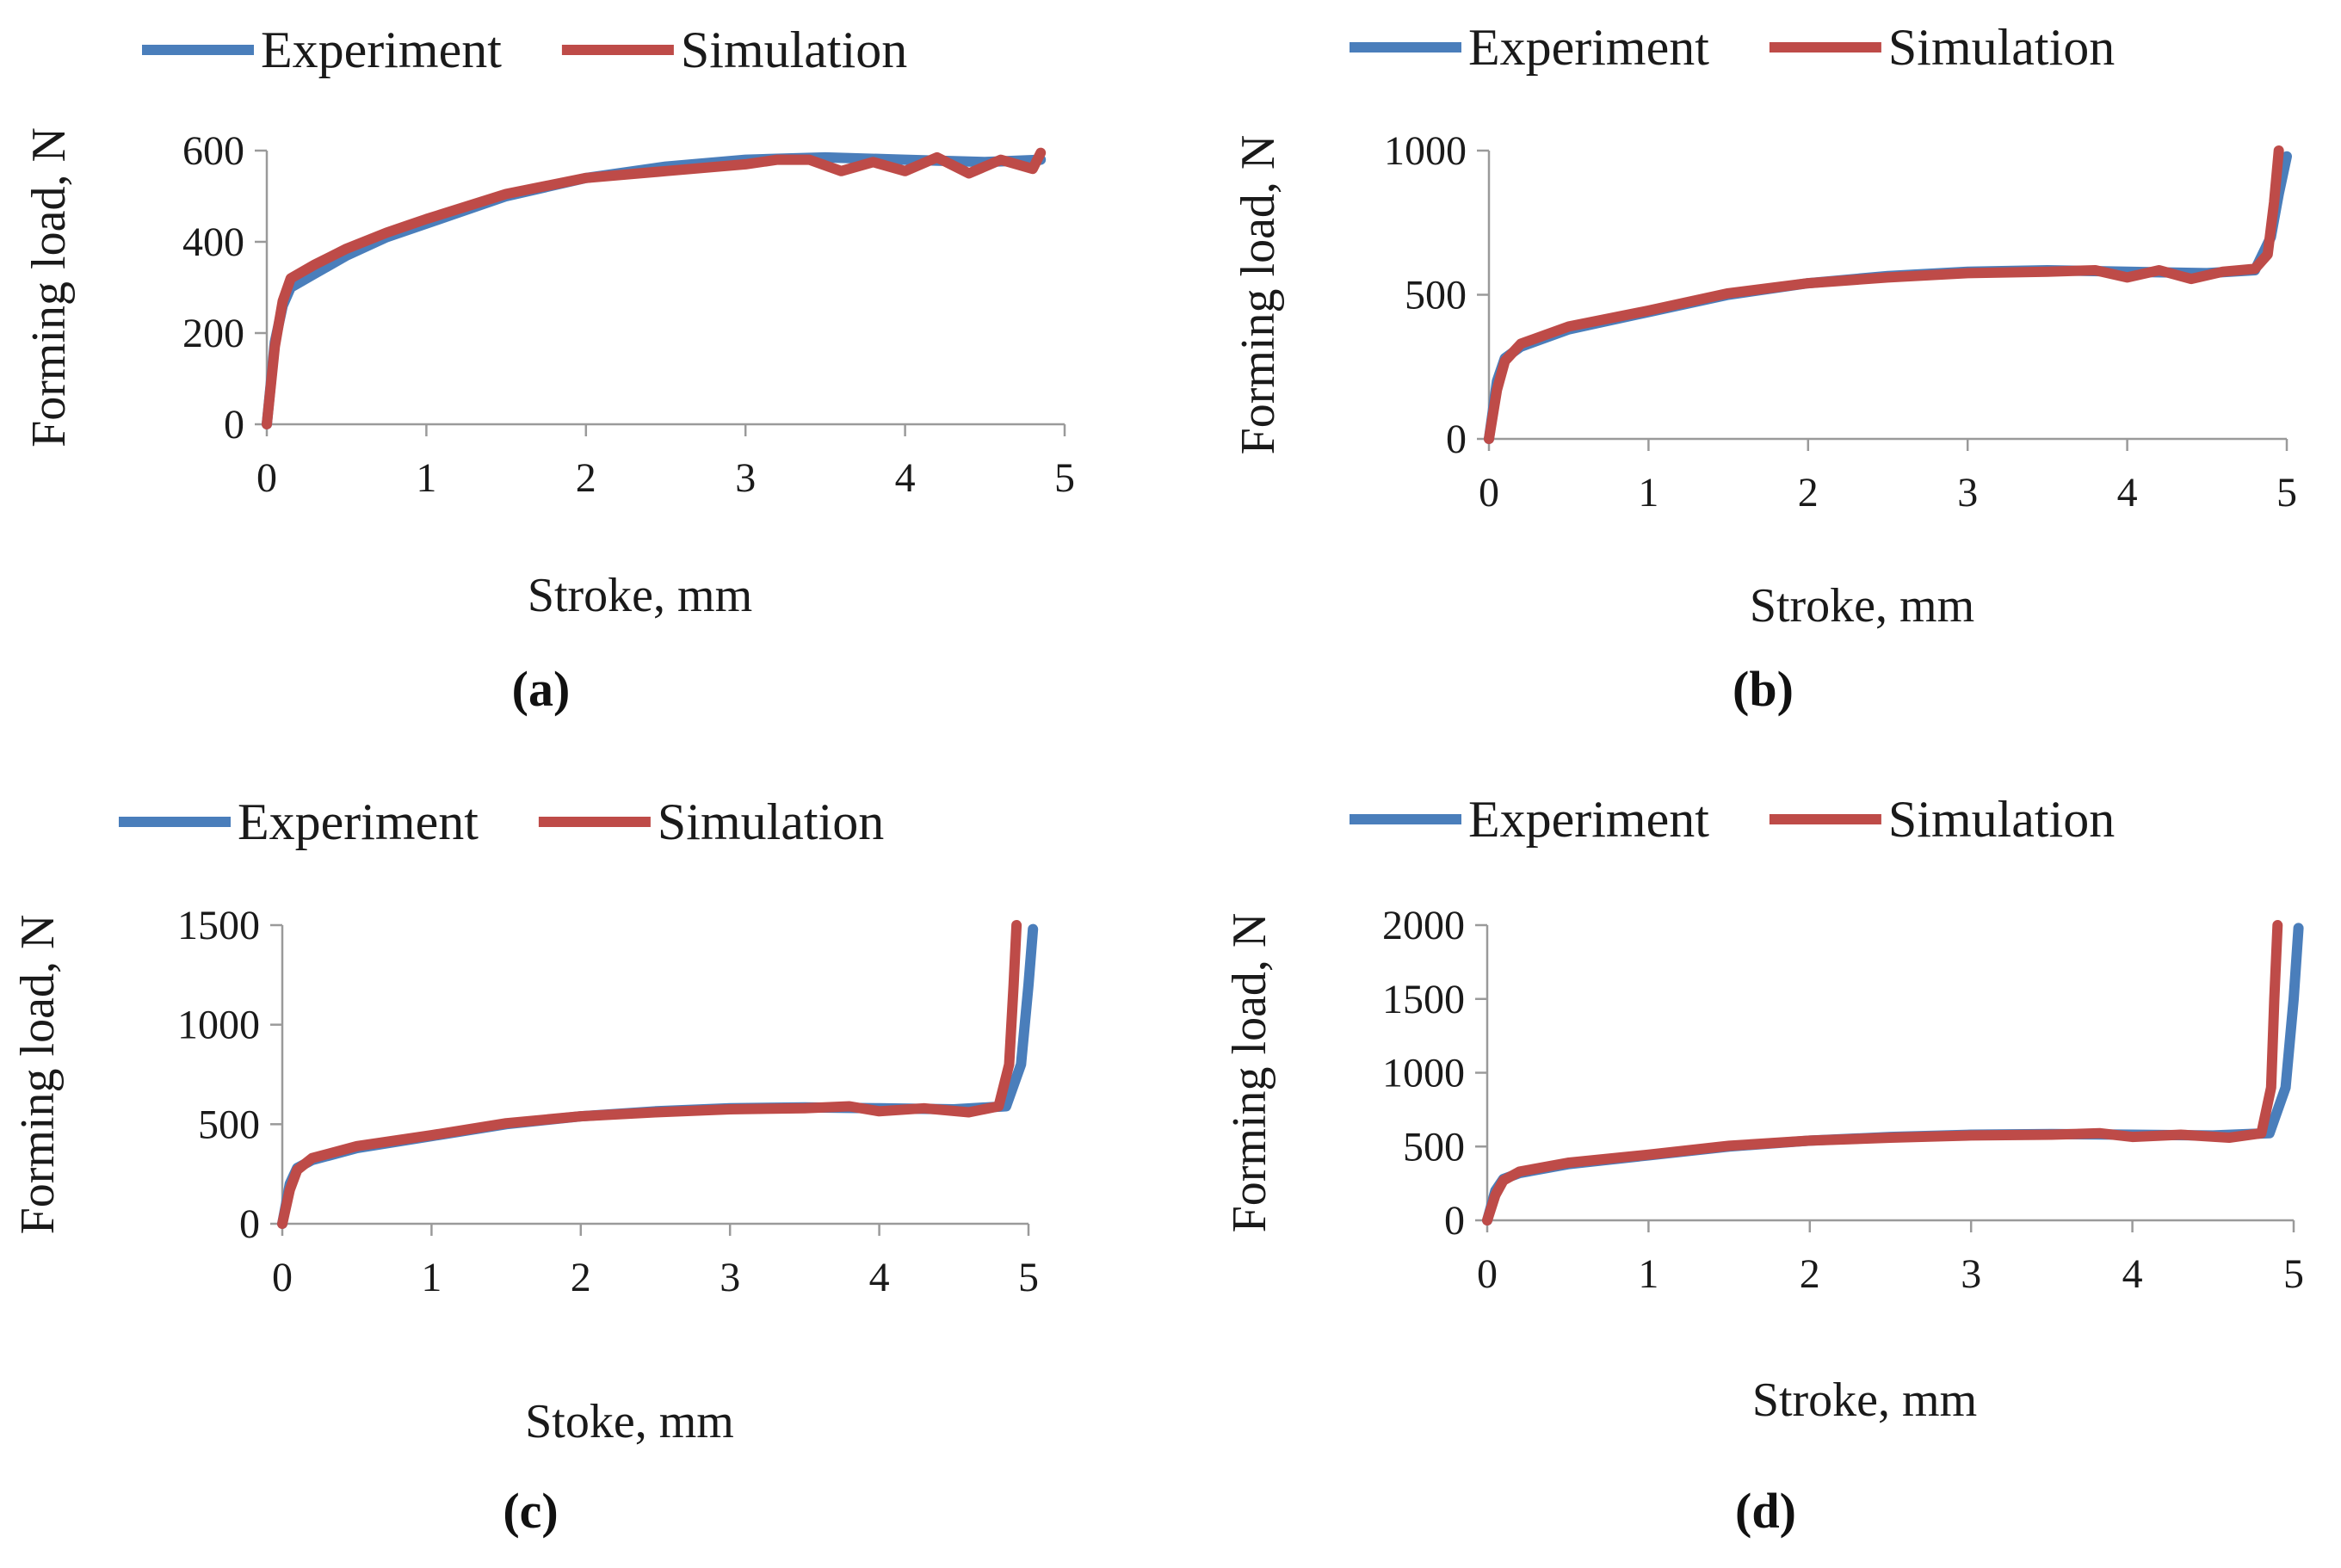 This screenshot has width=2341, height=1568. I want to click on panel-label: (c), so click(530, 1511).